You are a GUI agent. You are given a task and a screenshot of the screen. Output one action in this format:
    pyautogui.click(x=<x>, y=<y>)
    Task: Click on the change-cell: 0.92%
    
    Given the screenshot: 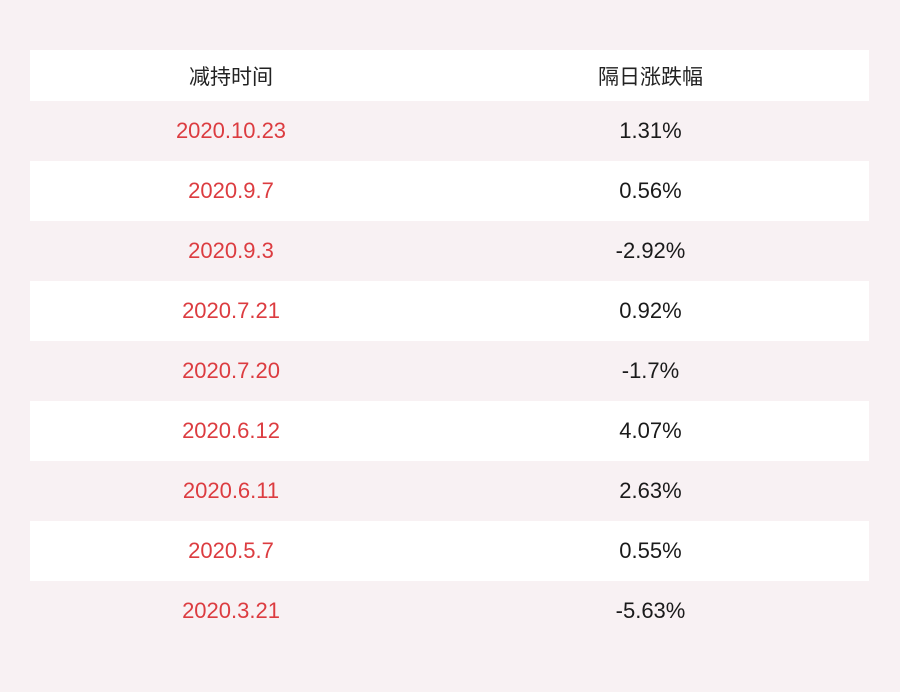 What is the action you would take?
    pyautogui.click(x=650, y=310)
    